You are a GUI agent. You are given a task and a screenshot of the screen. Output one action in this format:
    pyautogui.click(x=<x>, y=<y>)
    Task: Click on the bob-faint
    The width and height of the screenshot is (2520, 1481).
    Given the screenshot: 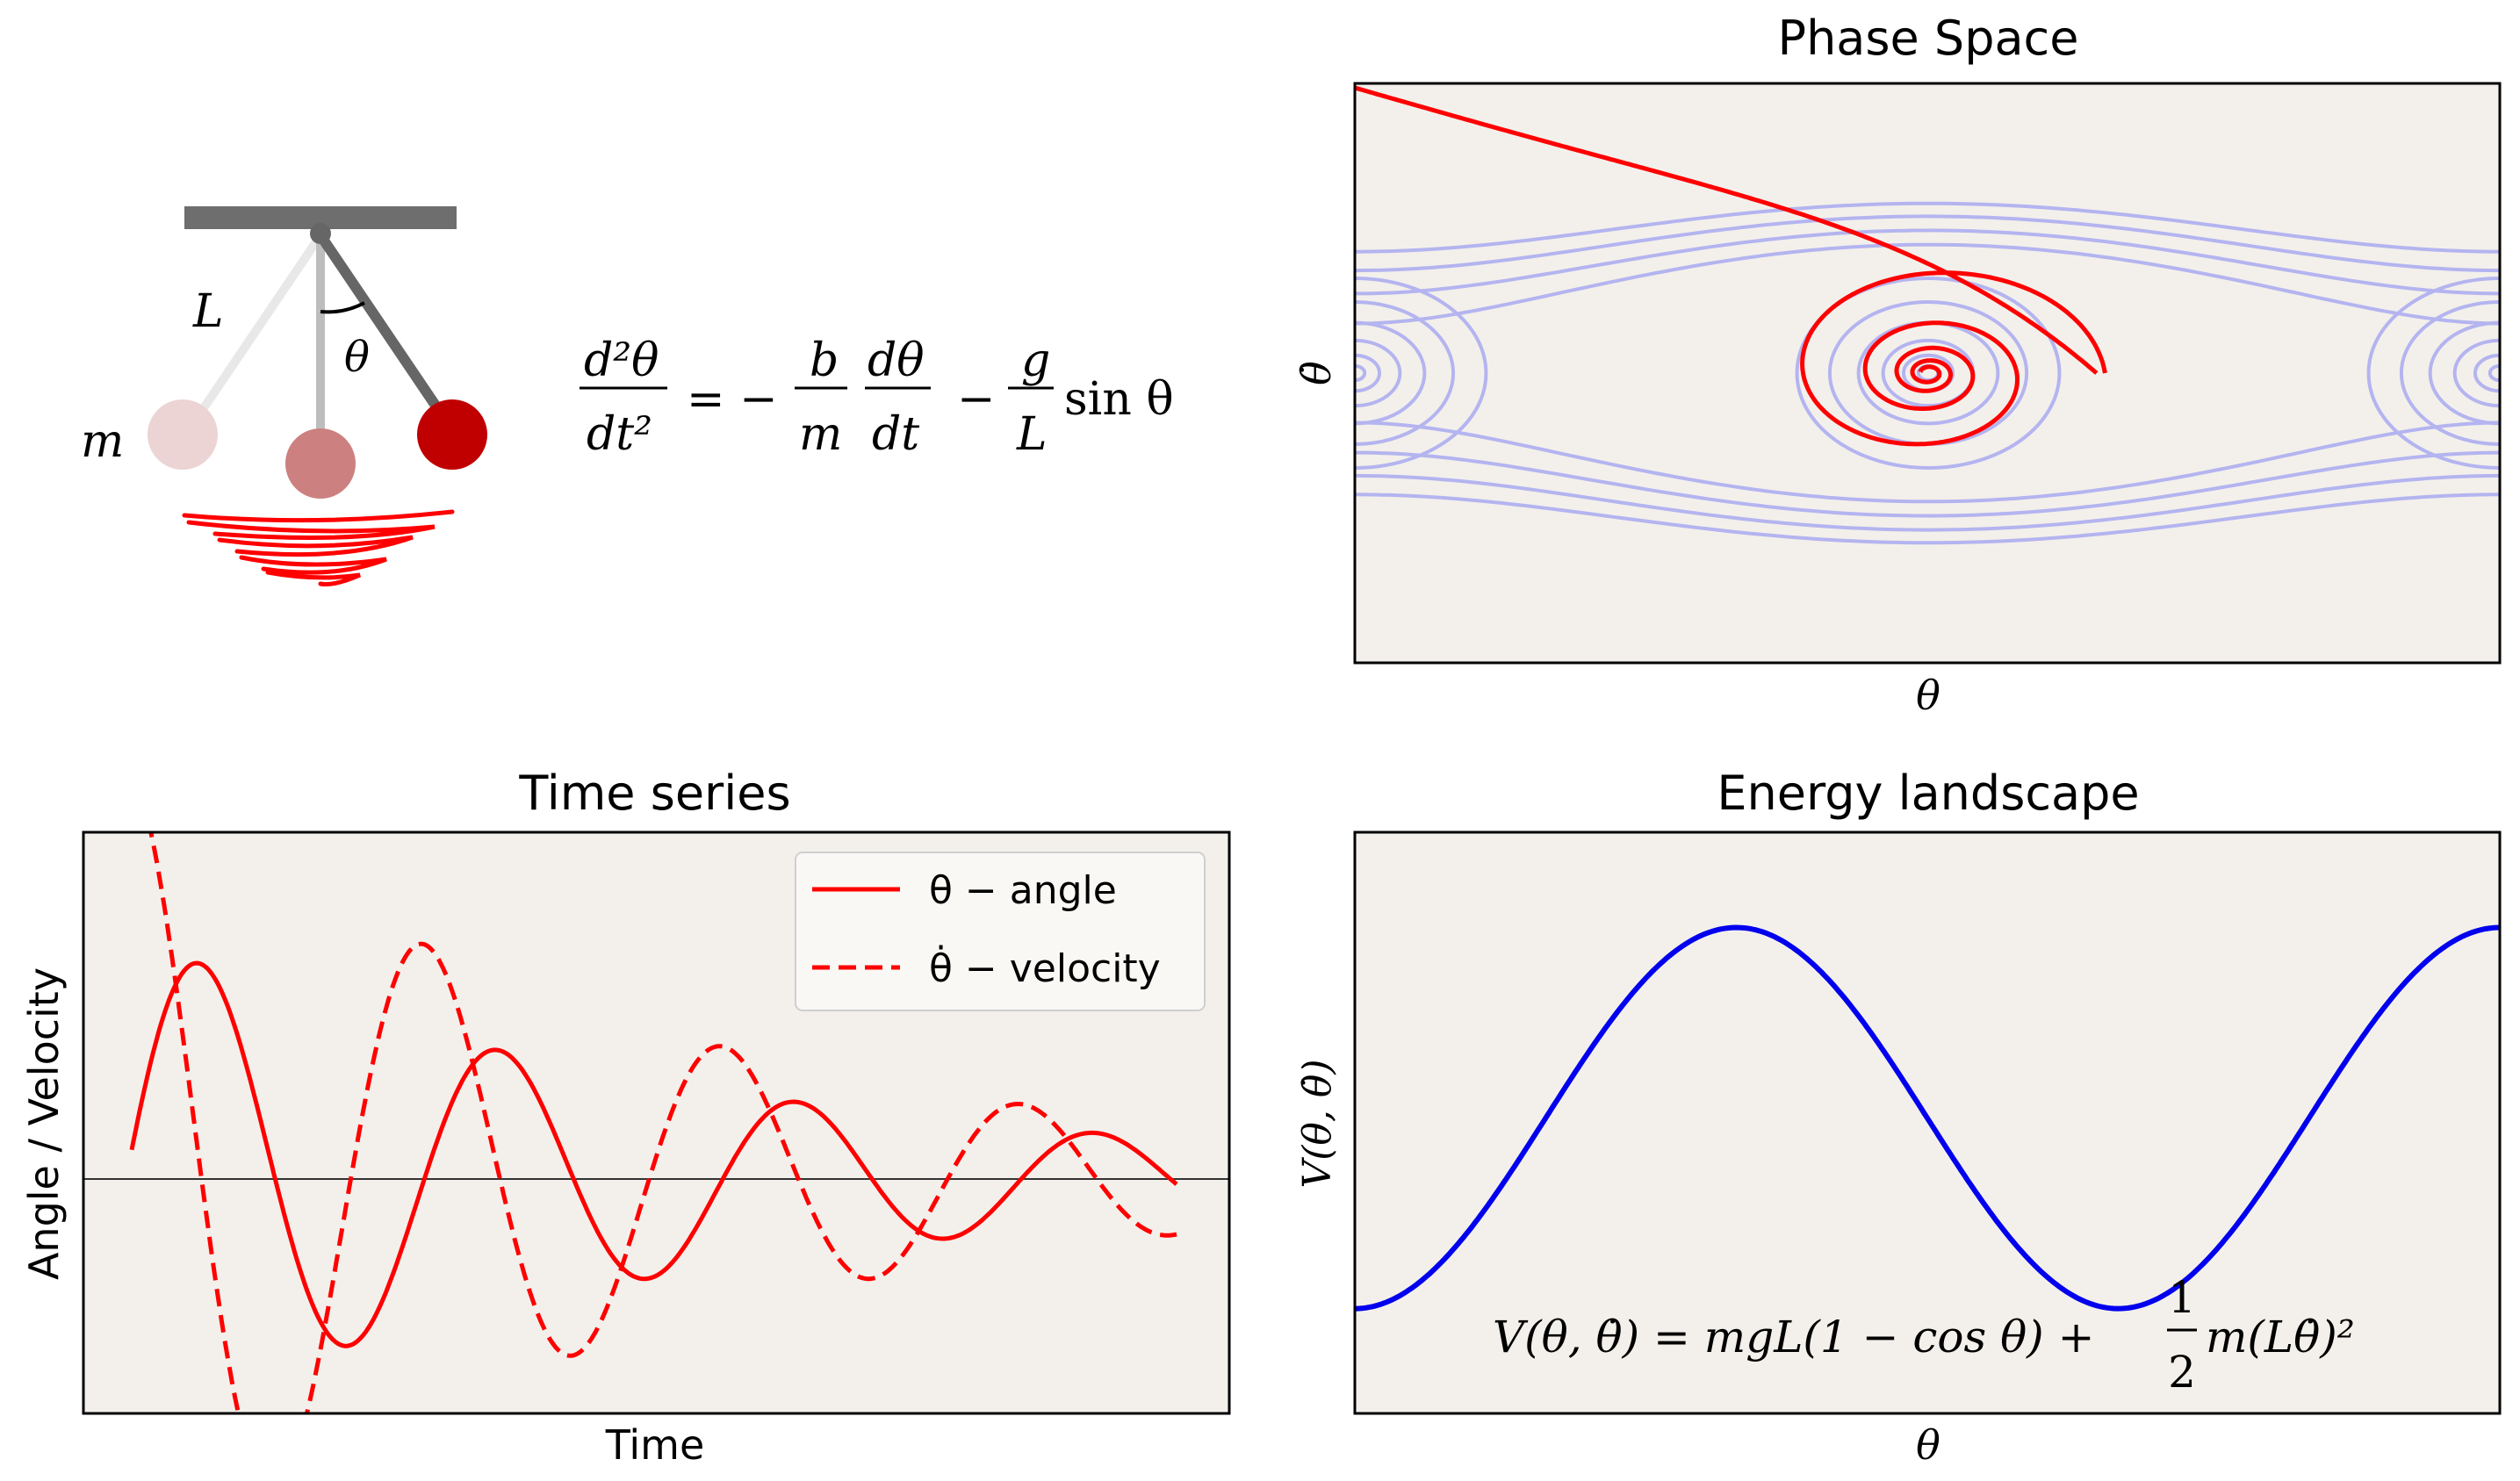 What is the action you would take?
    pyautogui.click(x=183, y=434)
    